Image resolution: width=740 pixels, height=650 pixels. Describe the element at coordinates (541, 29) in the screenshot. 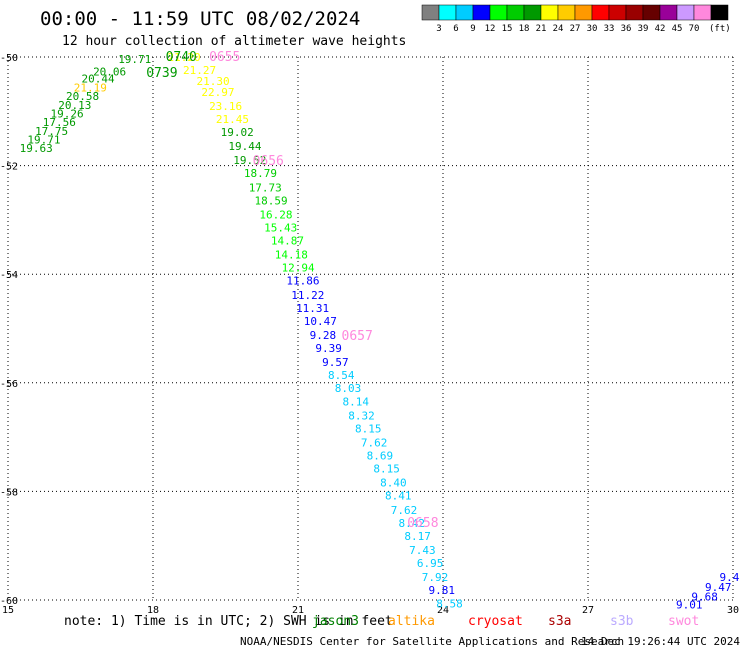

I see `colorbar-tick-label: 21` at that location.